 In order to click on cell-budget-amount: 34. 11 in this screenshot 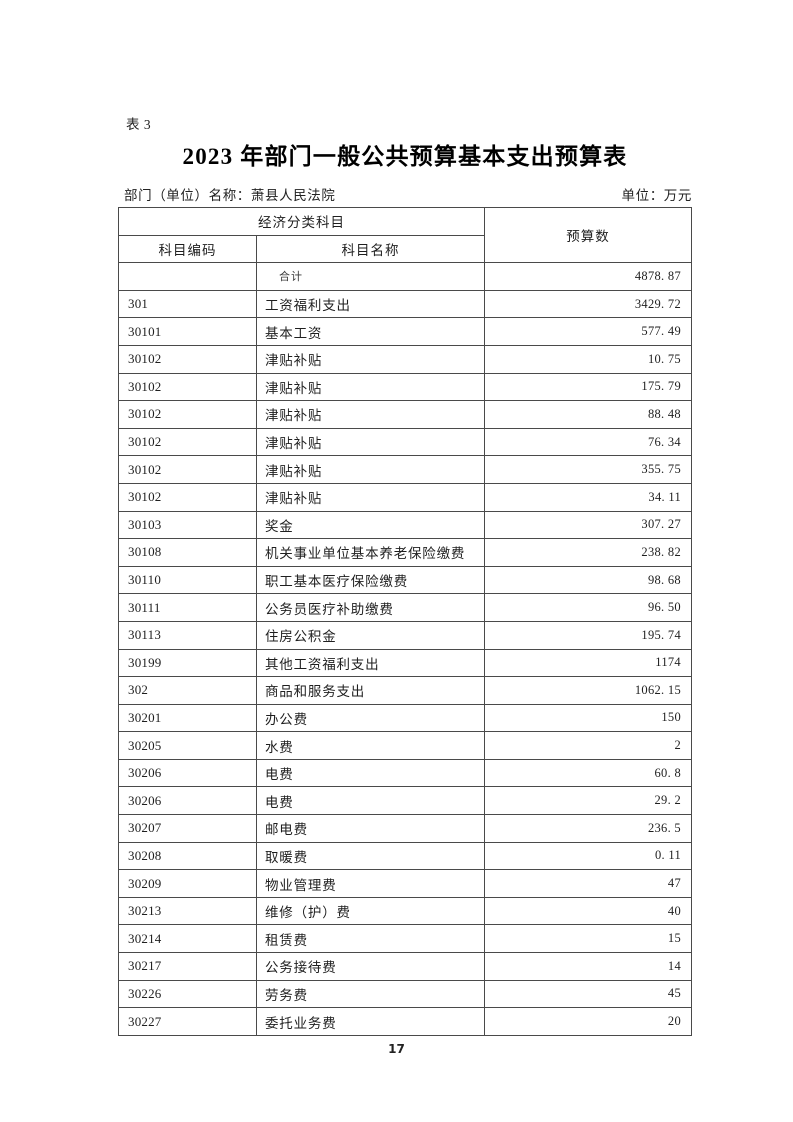, I will do `click(588, 497)`.